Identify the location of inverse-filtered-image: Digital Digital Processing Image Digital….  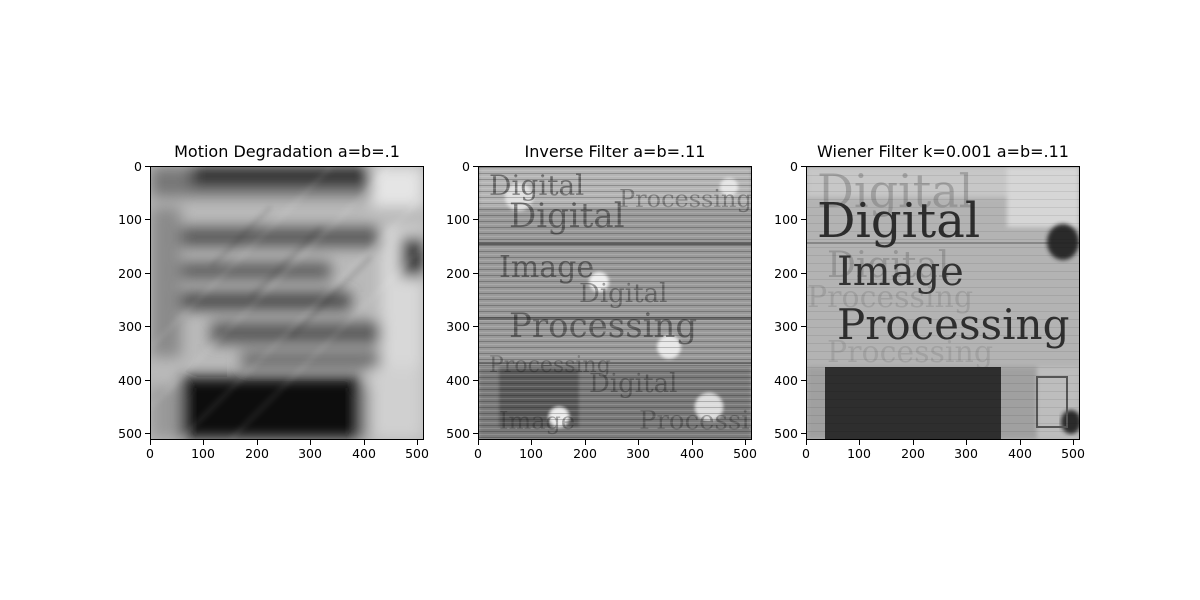
(615, 303).